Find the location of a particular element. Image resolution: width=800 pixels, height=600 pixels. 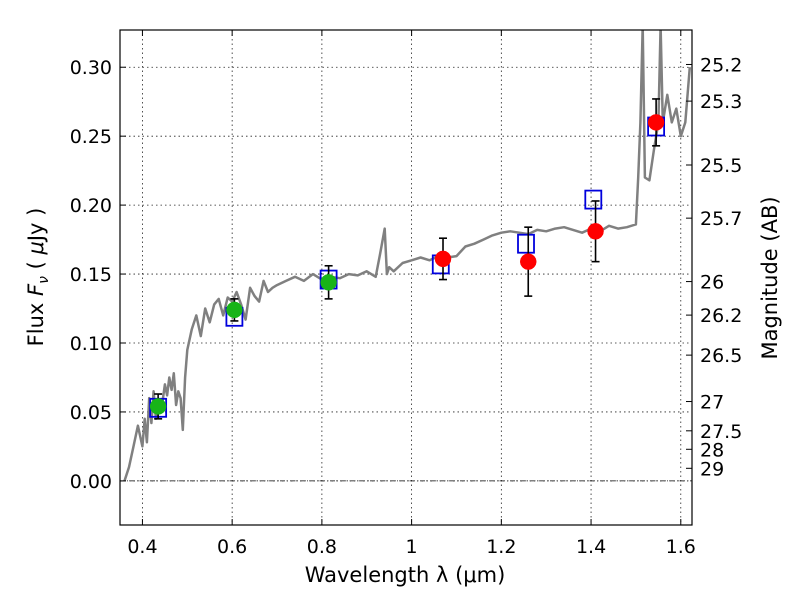

x-tick-label: 0.8 is located at coordinates (322, 547).